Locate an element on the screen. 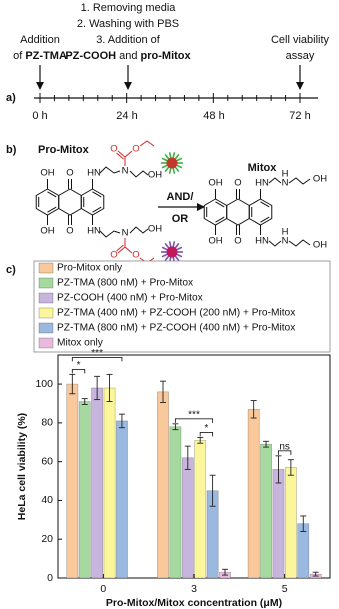 This screenshot has width=339, height=609. x-tick-label: 0 is located at coordinates (103, 589).